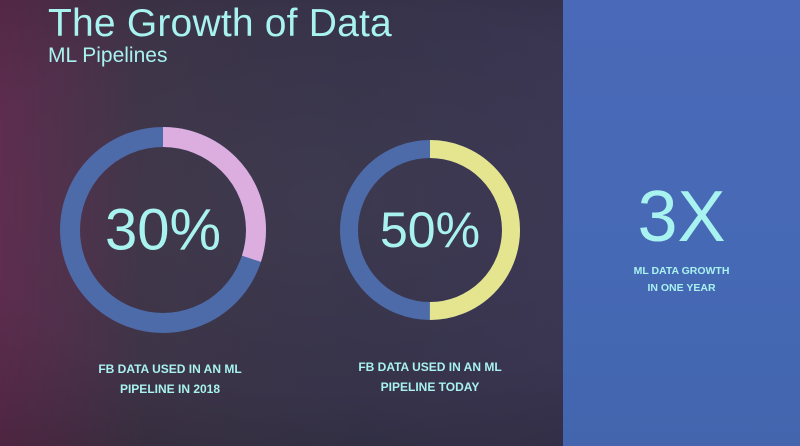  I want to click on donut-chart-today: 50%, so click(430, 230).